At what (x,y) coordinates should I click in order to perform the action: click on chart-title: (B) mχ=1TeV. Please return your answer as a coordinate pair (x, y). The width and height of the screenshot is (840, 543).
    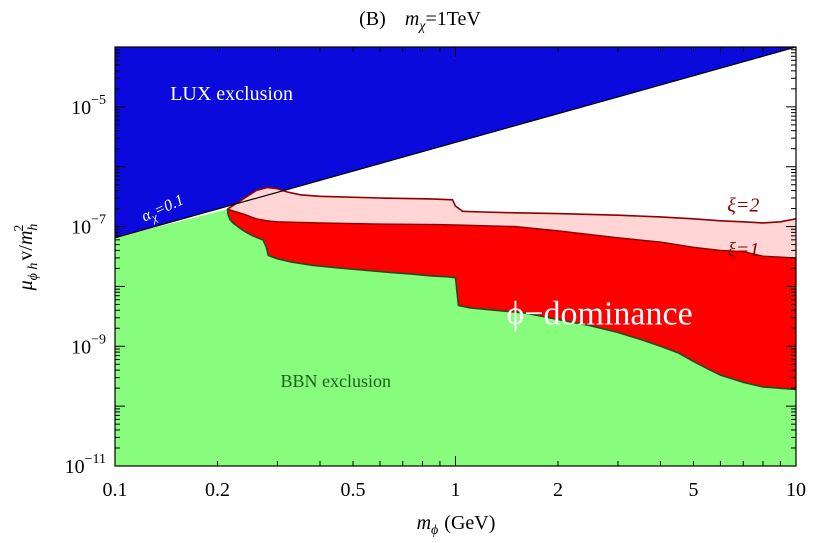
    Looking at the image, I should click on (420, 21).